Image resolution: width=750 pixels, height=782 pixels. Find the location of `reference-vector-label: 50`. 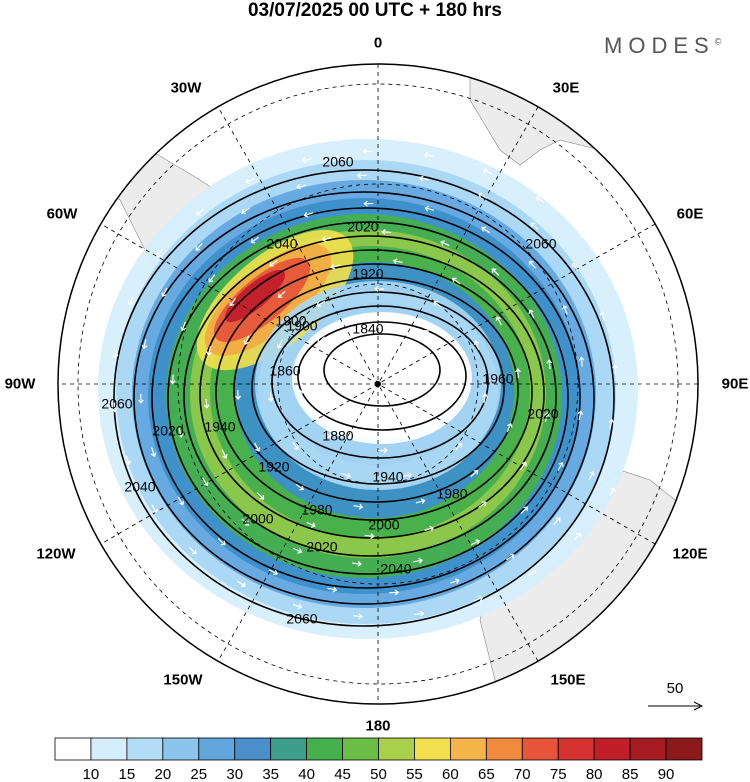

reference-vector-label: 50 is located at coordinates (675, 688).